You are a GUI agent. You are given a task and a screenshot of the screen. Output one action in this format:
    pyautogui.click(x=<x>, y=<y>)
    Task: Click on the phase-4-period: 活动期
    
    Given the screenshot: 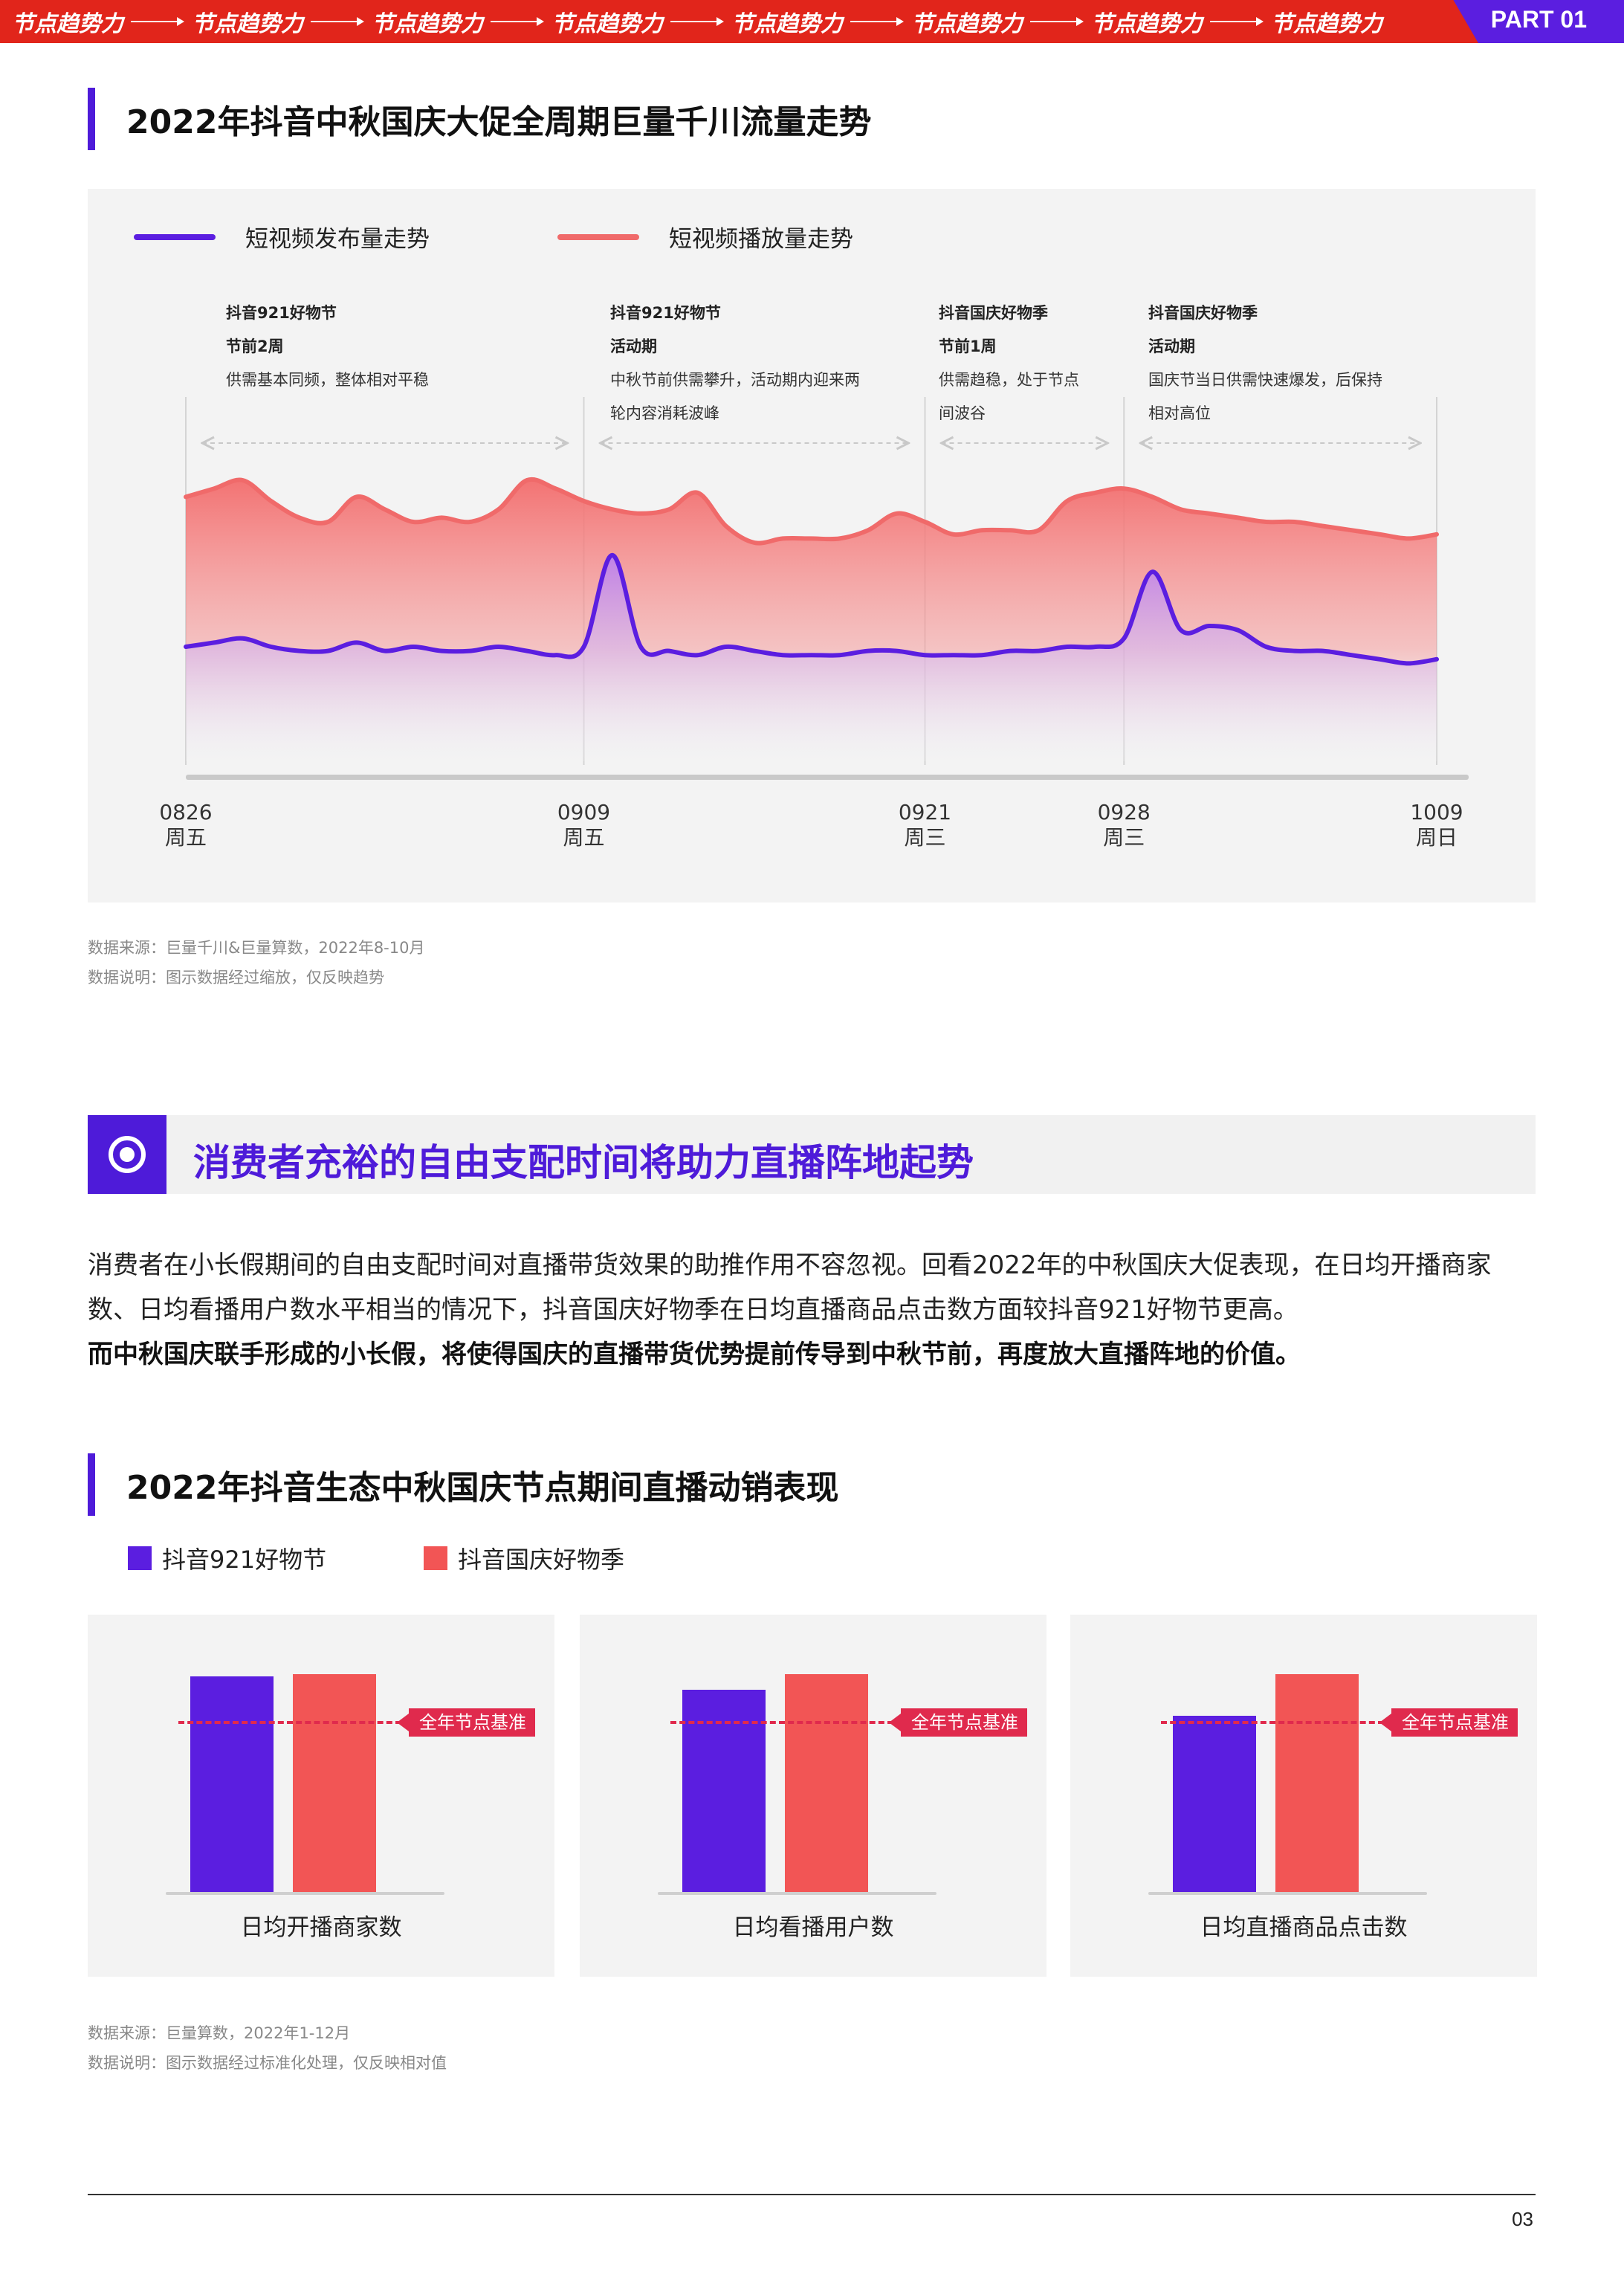 What is the action you would take?
    pyautogui.click(x=1172, y=346)
    